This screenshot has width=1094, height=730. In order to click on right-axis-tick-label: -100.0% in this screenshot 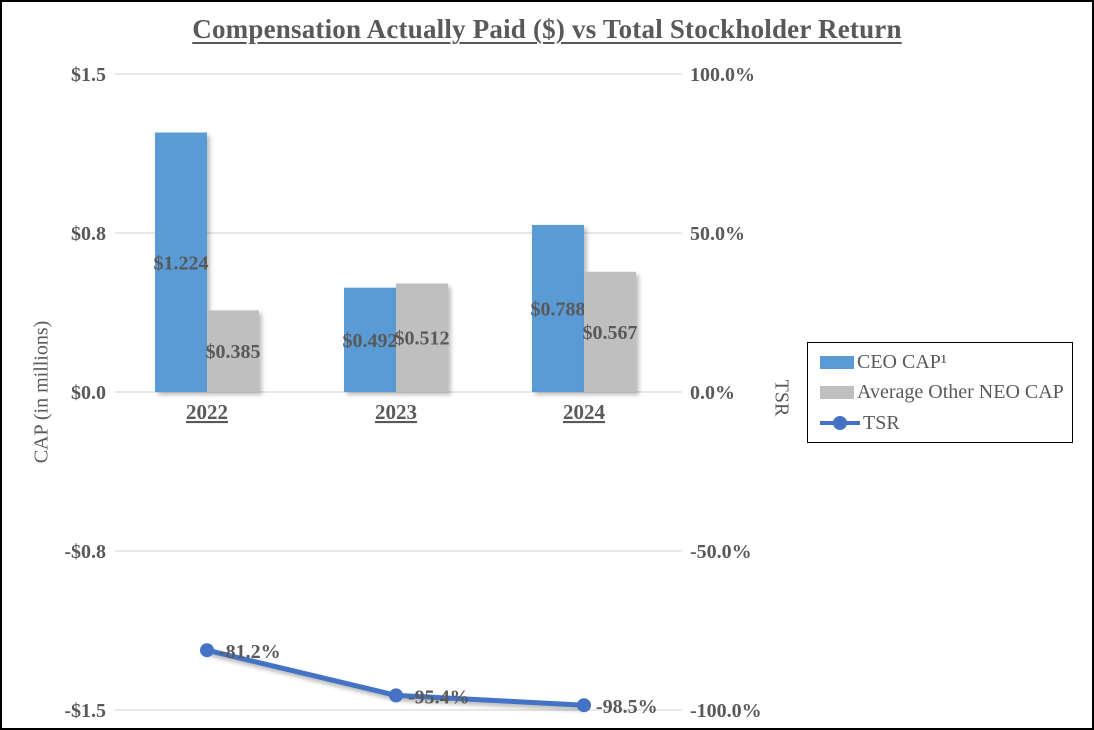, I will do `click(726, 711)`.